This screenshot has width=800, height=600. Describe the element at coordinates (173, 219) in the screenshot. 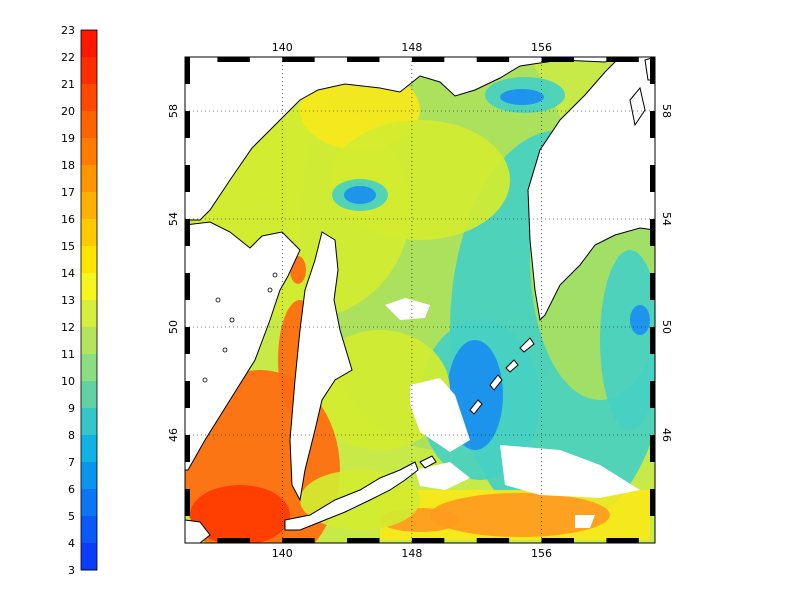

I see `lat-tick-label-left: 54` at that location.